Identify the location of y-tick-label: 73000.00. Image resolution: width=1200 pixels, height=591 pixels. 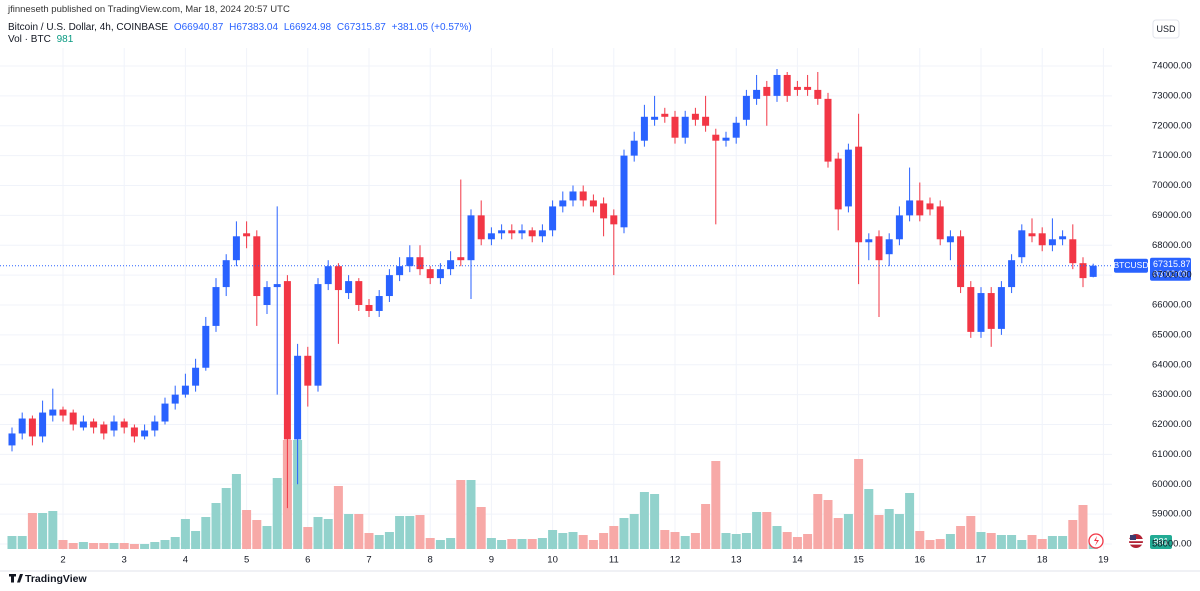
(1172, 95).